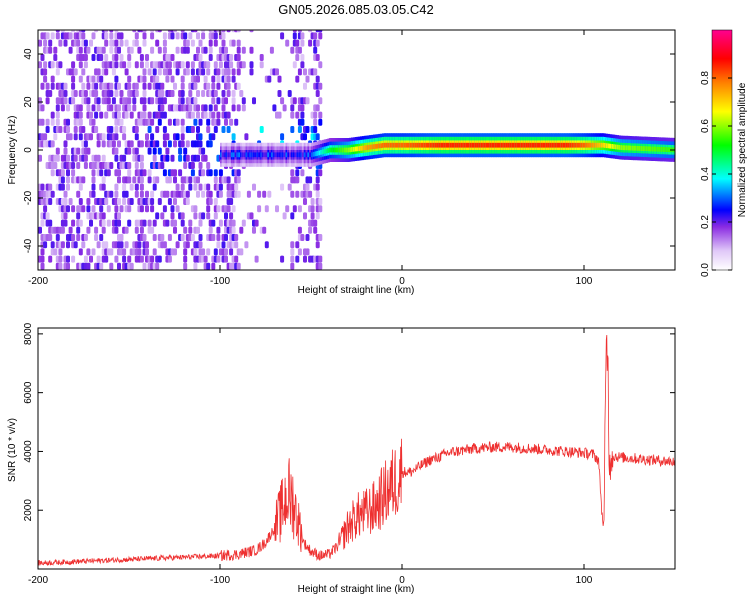 This screenshot has width=750, height=600. Describe the element at coordinates (742, 149) in the screenshot. I see `colorbar-label: Normalized spectral amplitude` at that location.